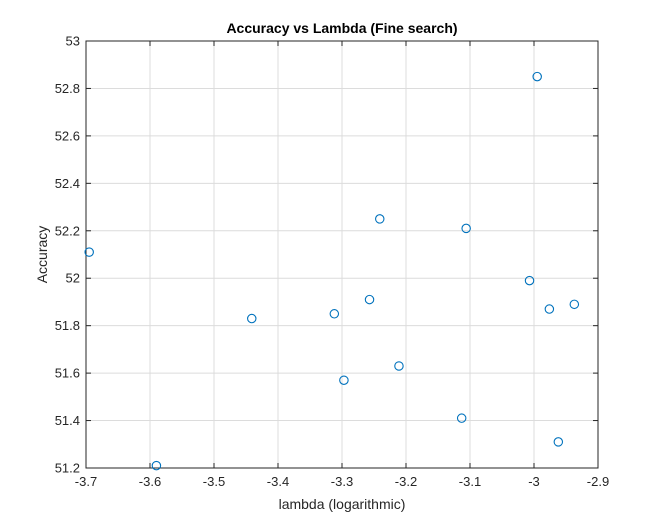  What do you see at coordinates (342, 504) in the screenshot?
I see `x-axis-label: lambda (logarithmic)` at bounding box center [342, 504].